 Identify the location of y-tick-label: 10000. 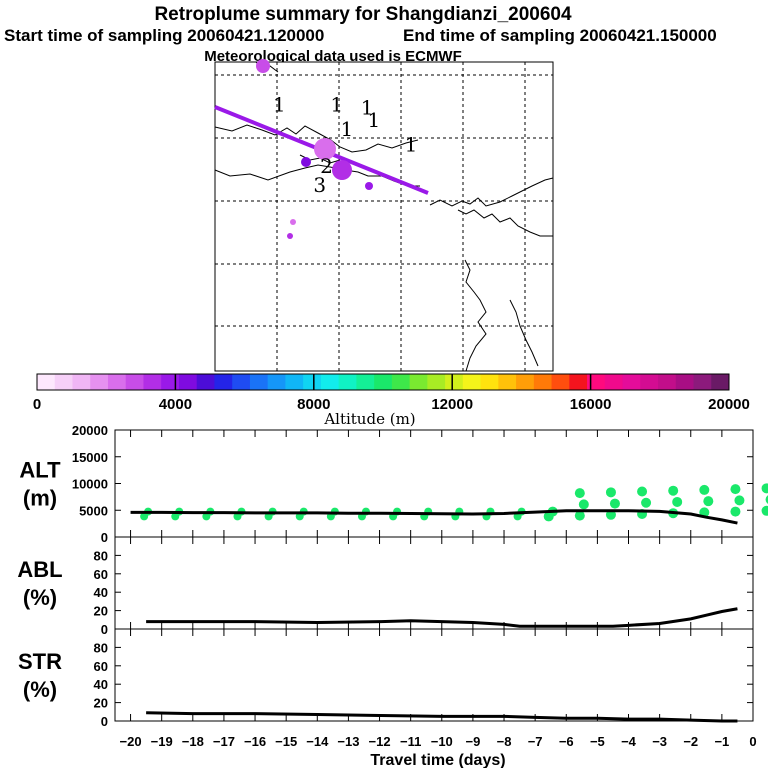
(90, 484).